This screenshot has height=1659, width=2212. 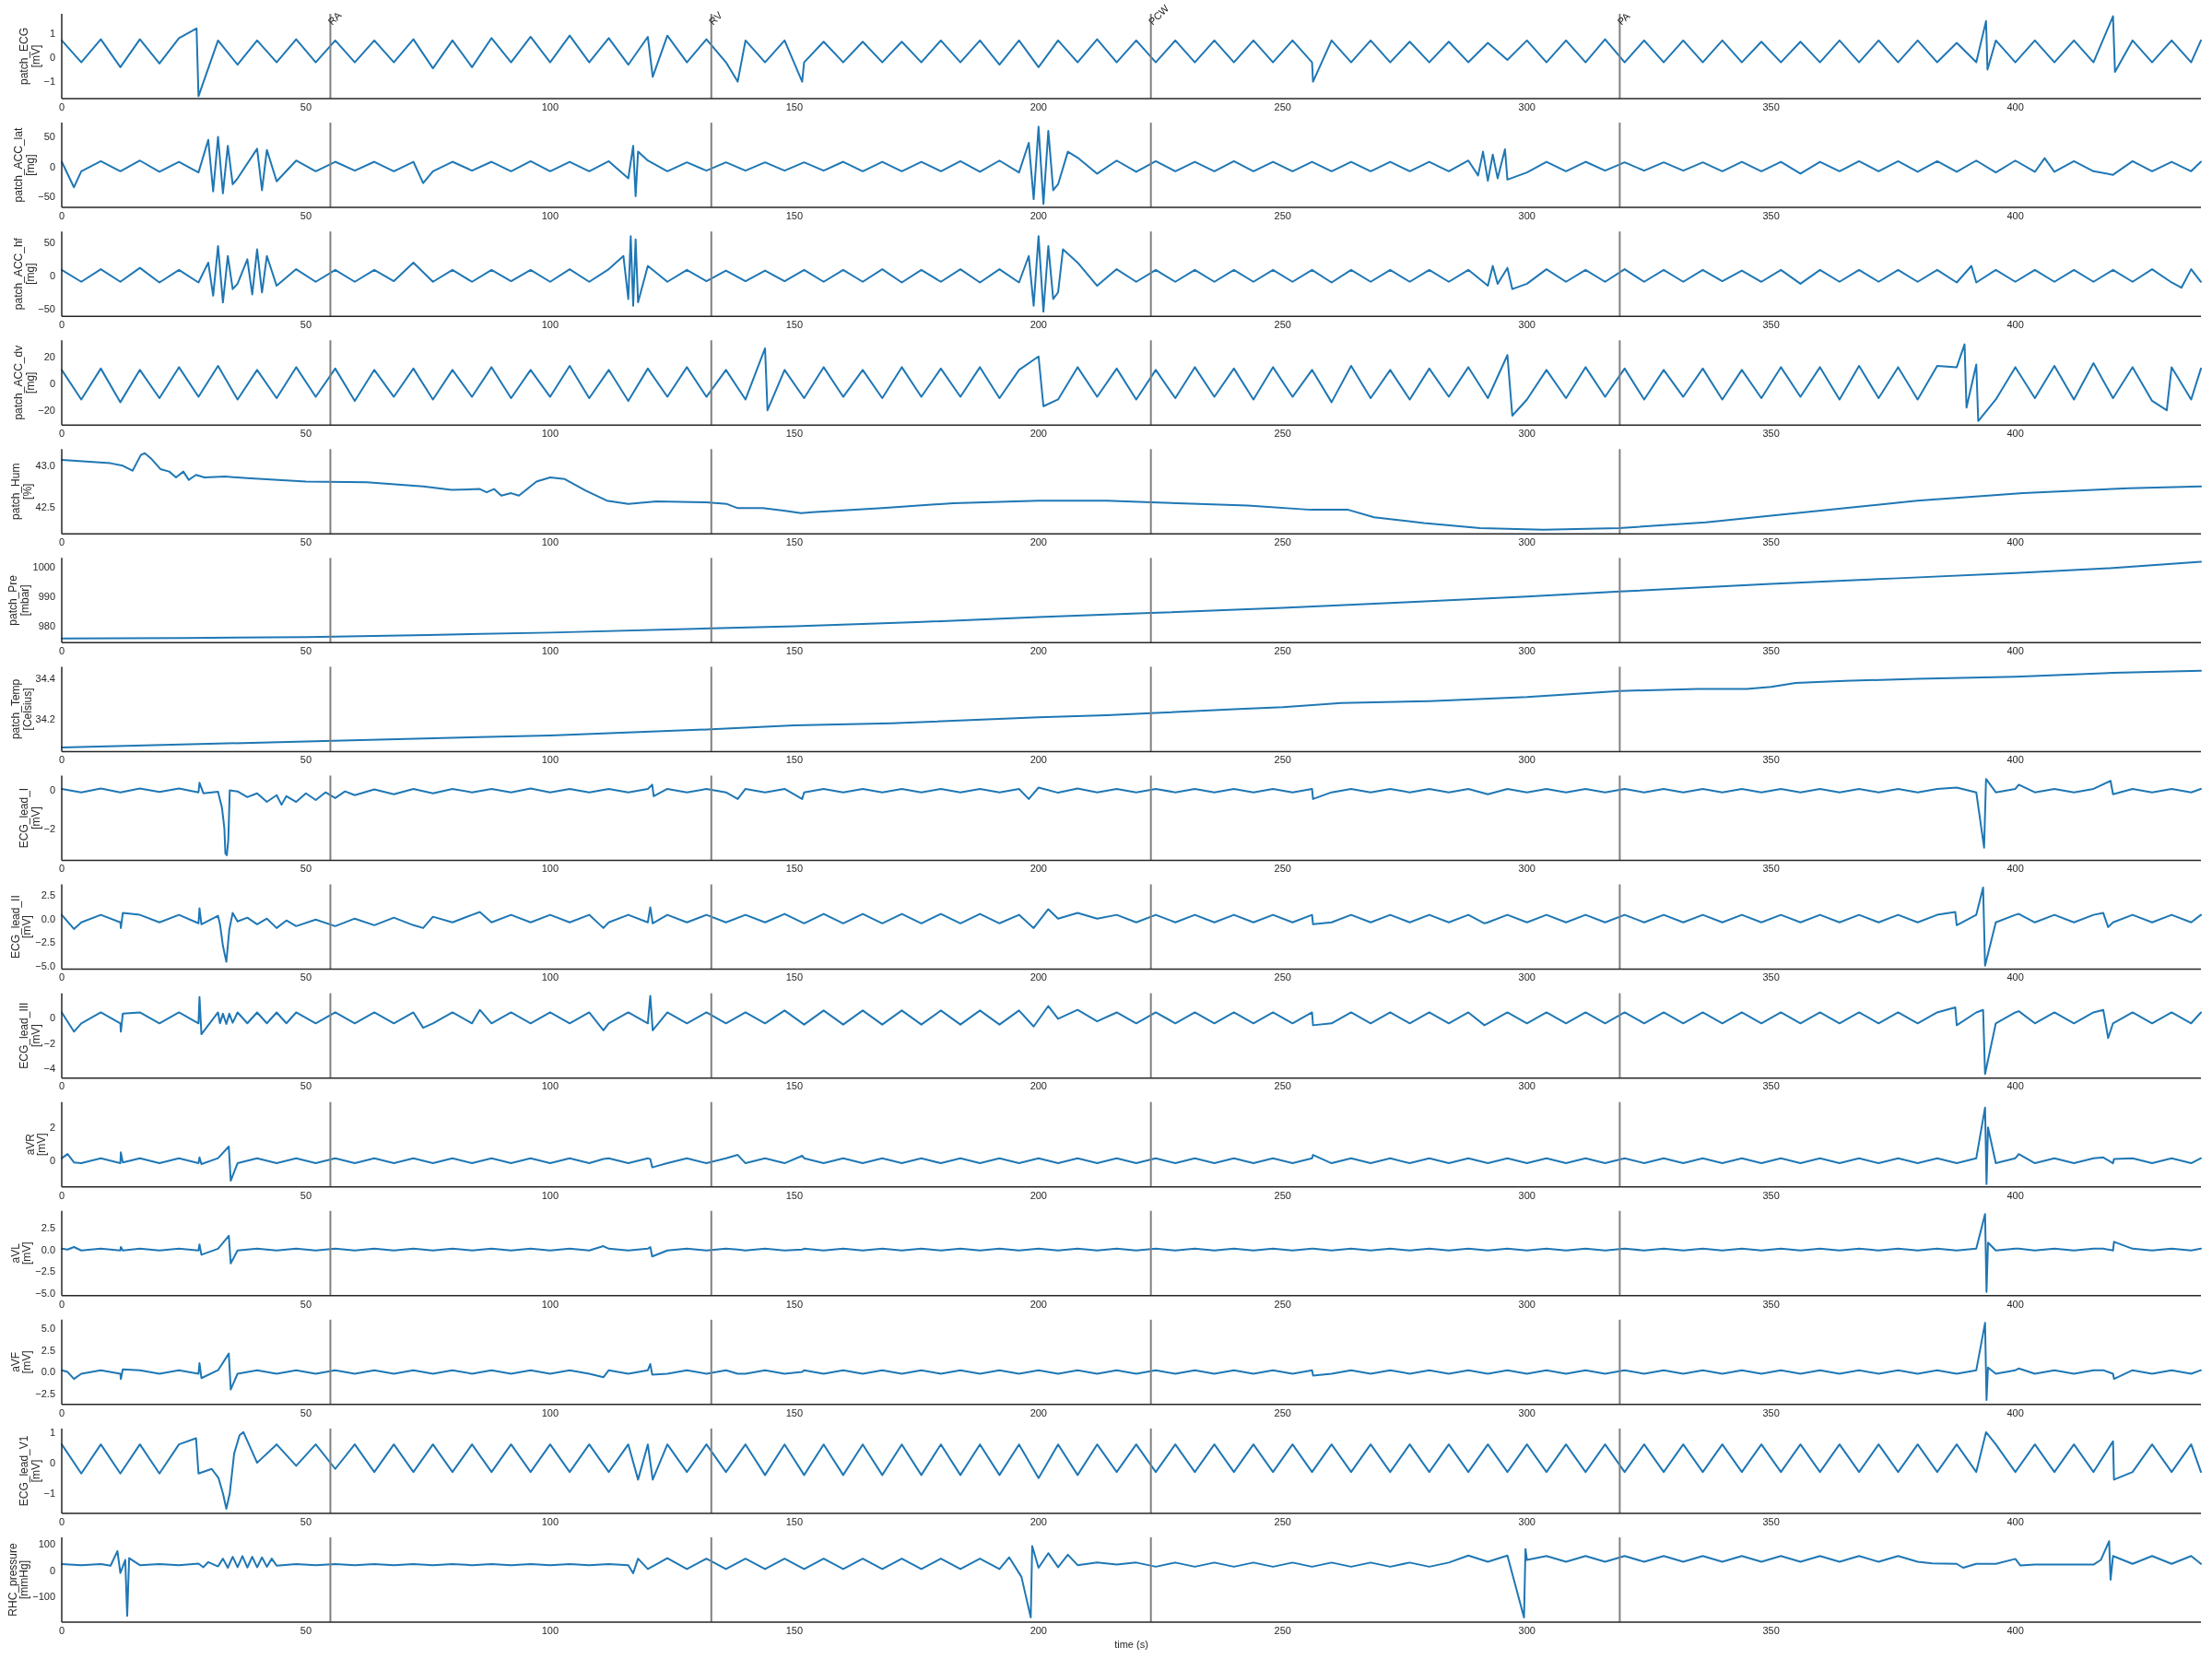 I want to click on ref-line-label: RV, so click(x=715, y=18).